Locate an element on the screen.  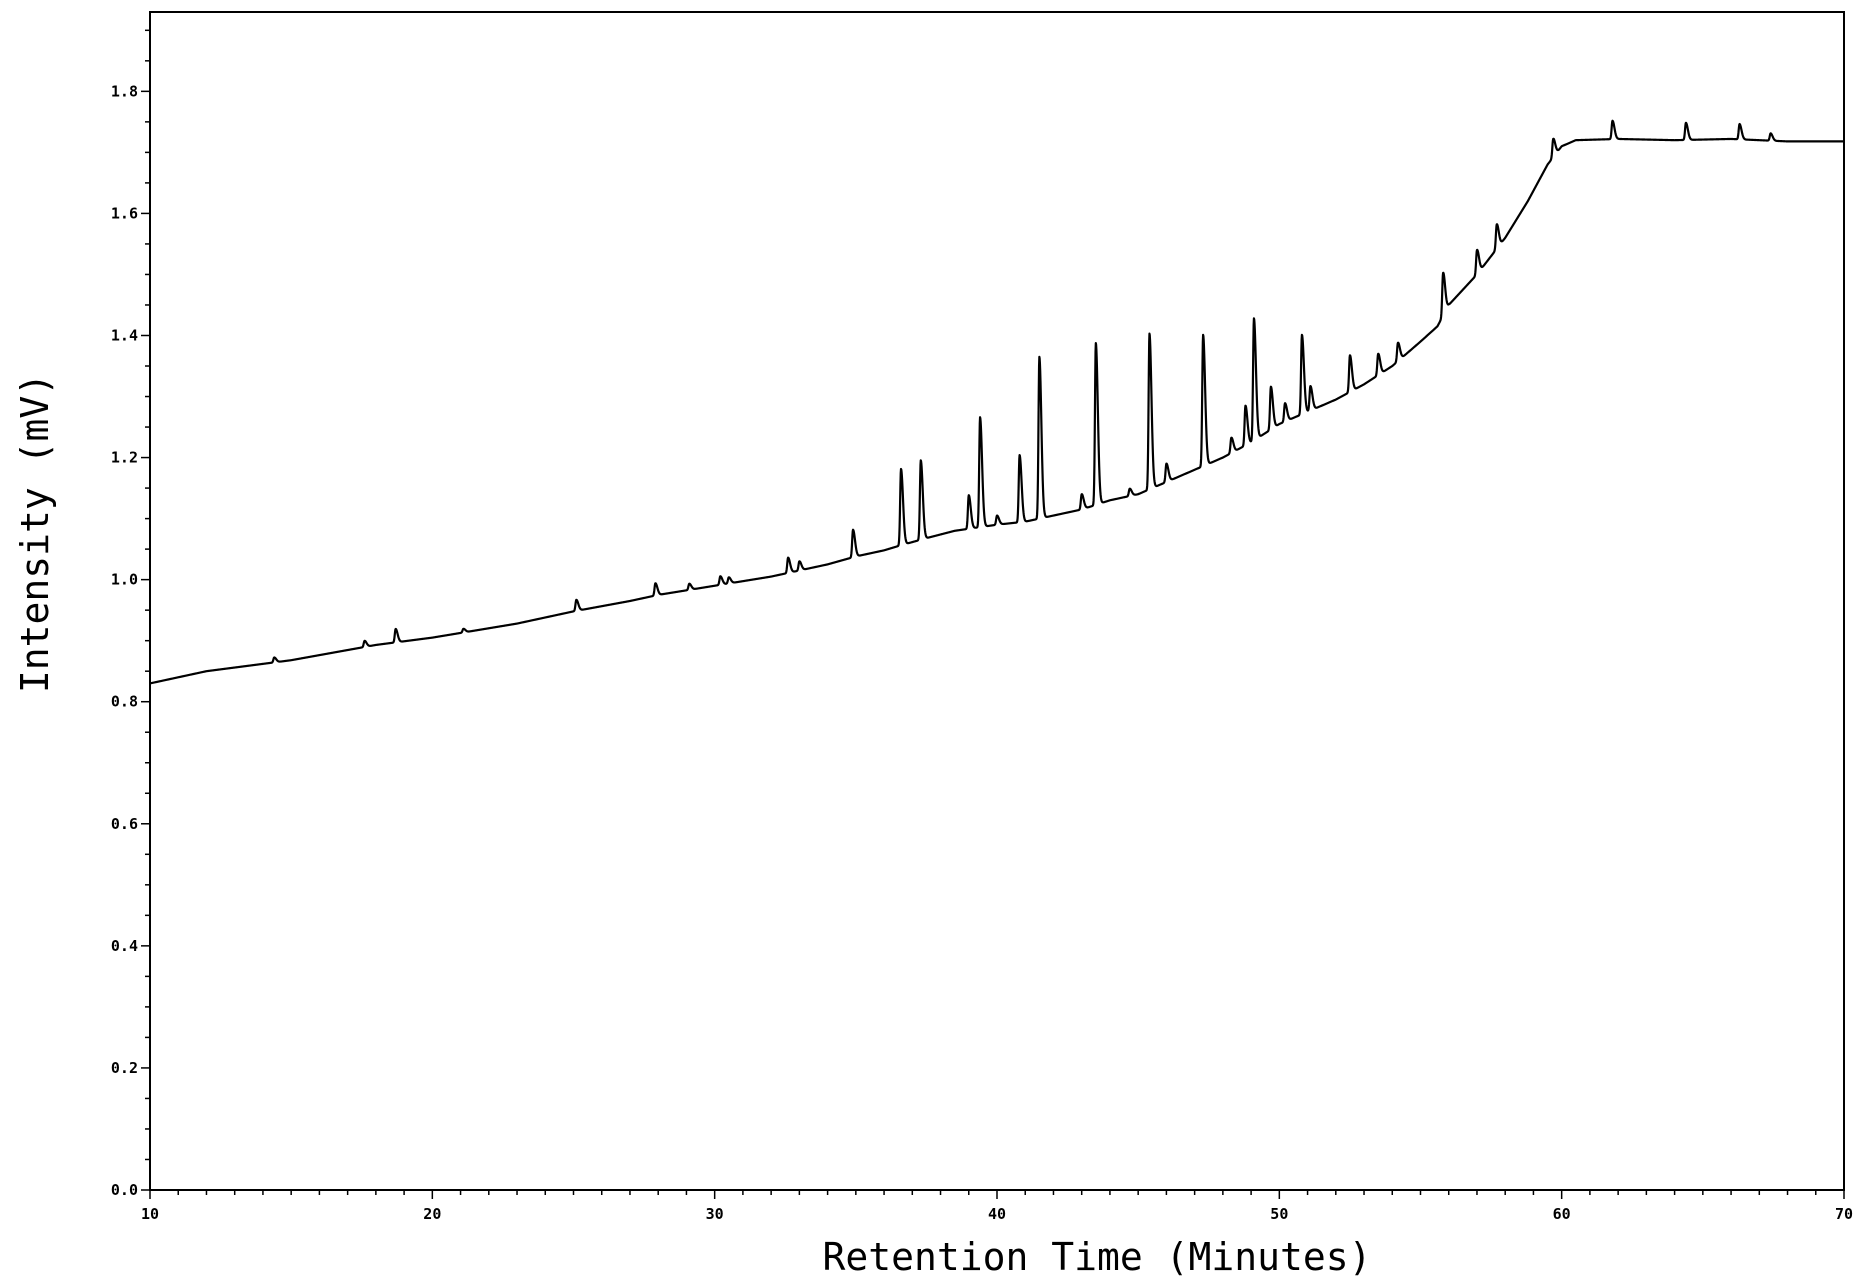
y-tick-label: 1.2 is located at coordinates (124, 458).